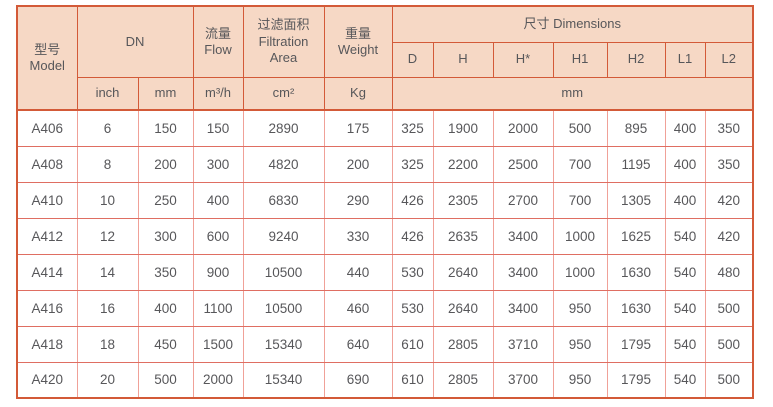 The width and height of the screenshot is (773, 407). I want to click on cell-flow: 400, so click(218, 200).